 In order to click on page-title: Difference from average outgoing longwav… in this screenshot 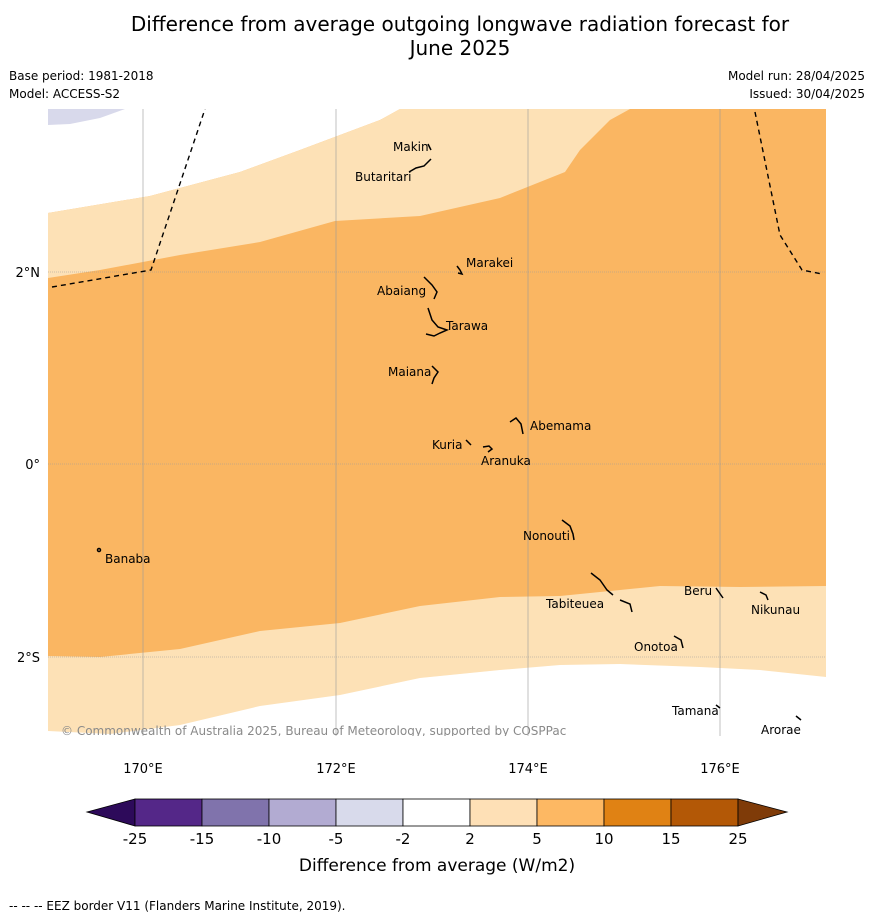, I will do `click(436, 36)`.